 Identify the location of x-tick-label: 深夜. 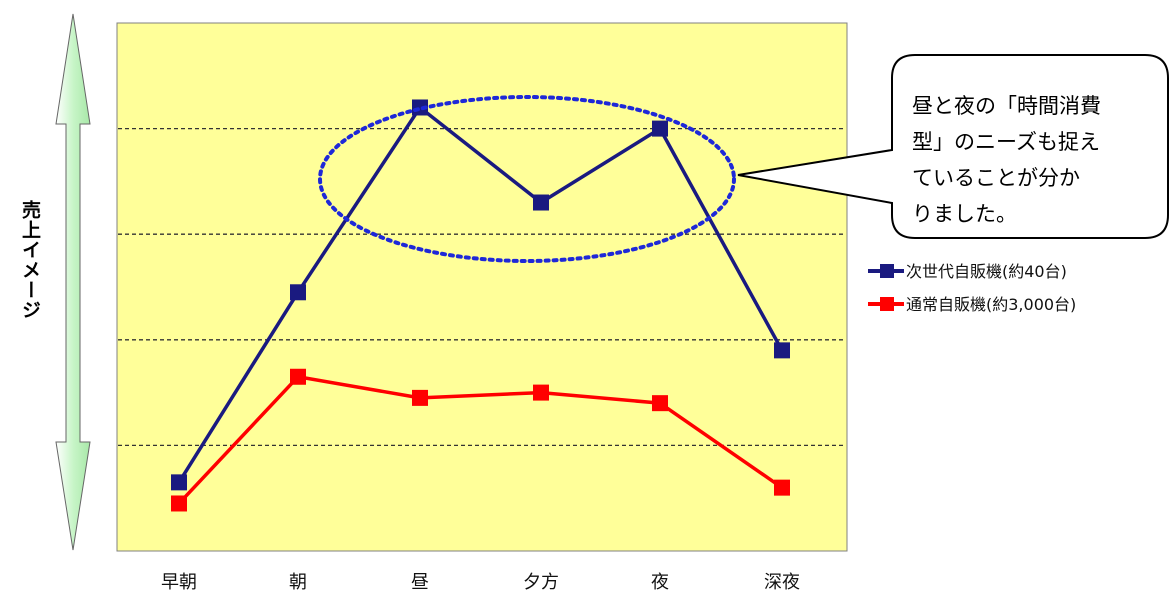
(782, 582).